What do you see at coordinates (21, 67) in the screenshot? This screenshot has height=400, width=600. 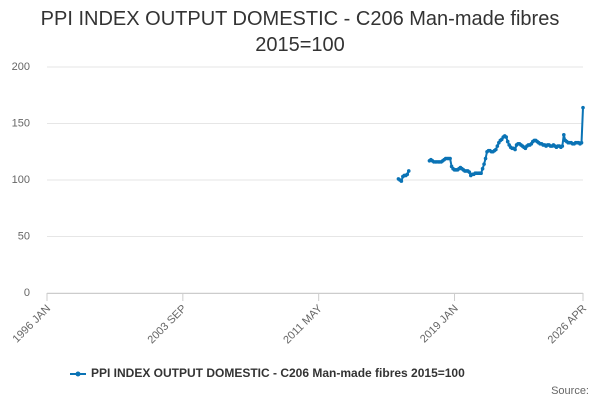 I see `y-tick-label: 200` at bounding box center [21, 67].